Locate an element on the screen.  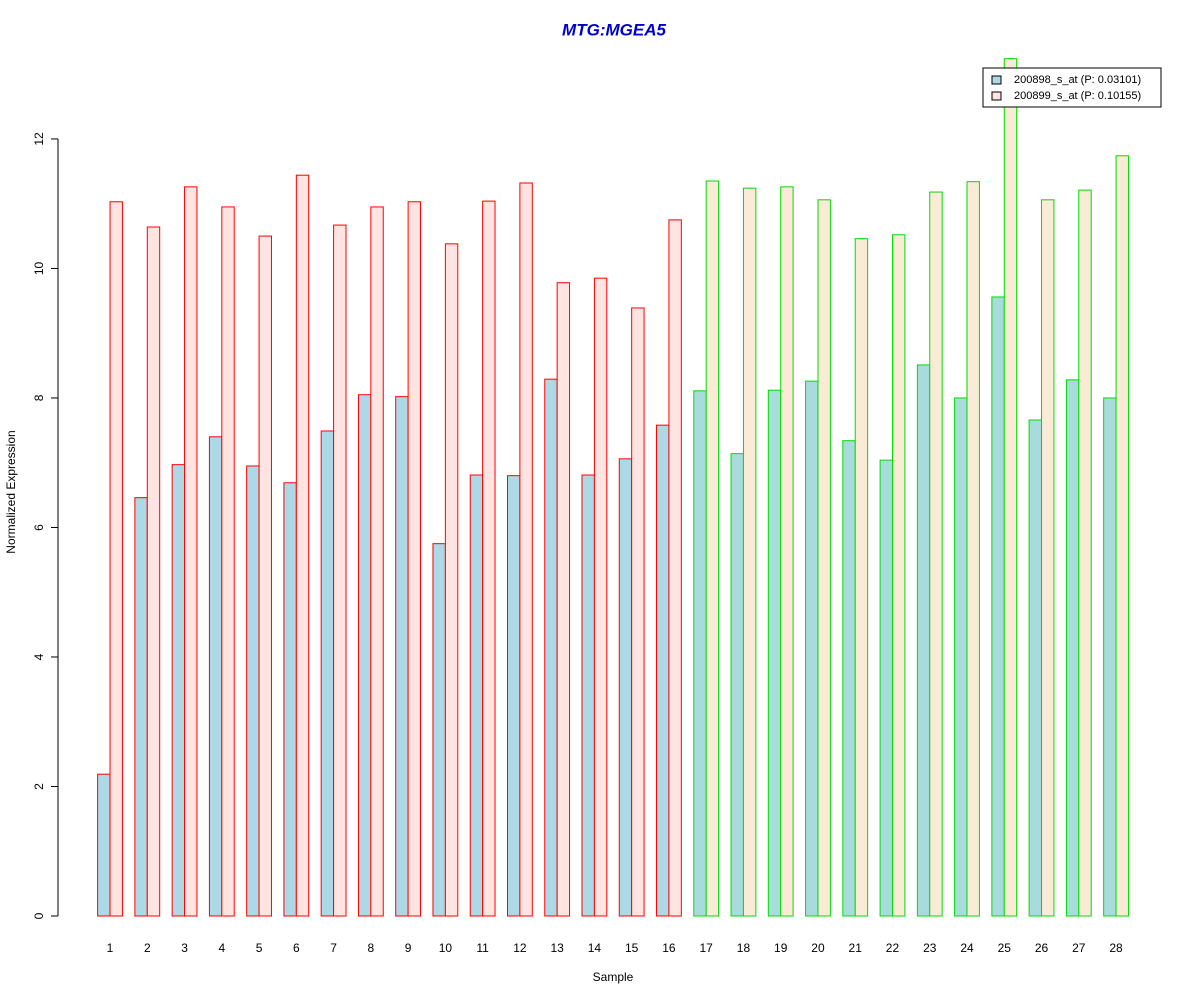
x-tick-label: 9 is located at coordinates (408, 948).